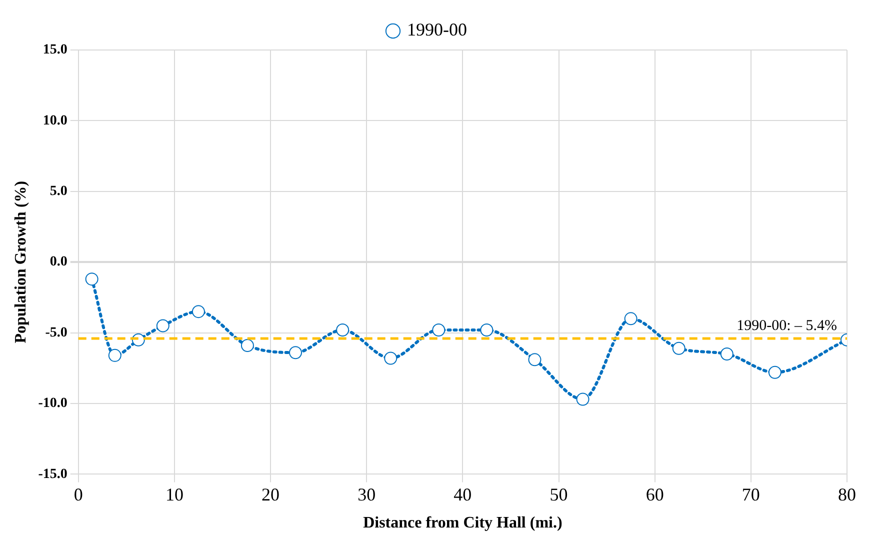  What do you see at coordinates (53, 474) in the screenshot?
I see `y-tick-label: -15.0` at bounding box center [53, 474].